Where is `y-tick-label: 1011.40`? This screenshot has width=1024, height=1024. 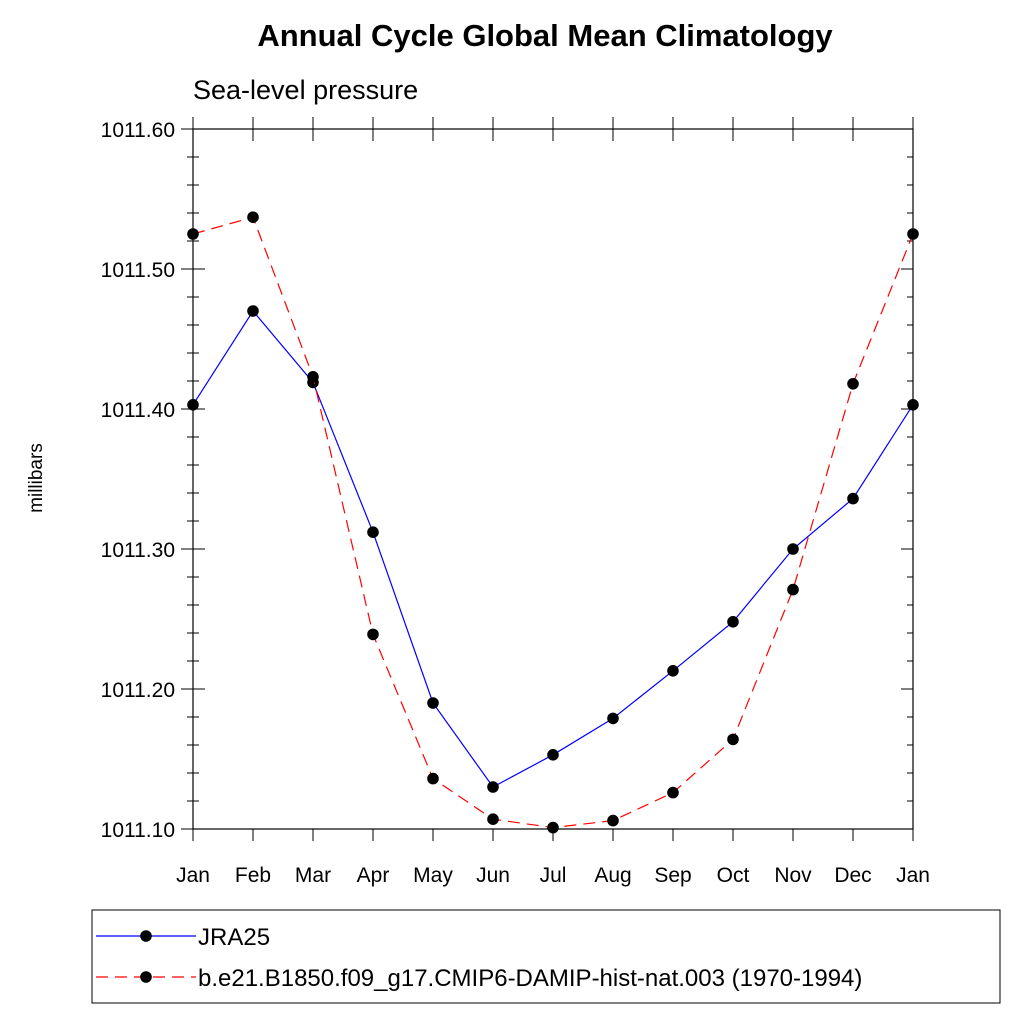 y-tick-label: 1011.40 is located at coordinates (138, 410).